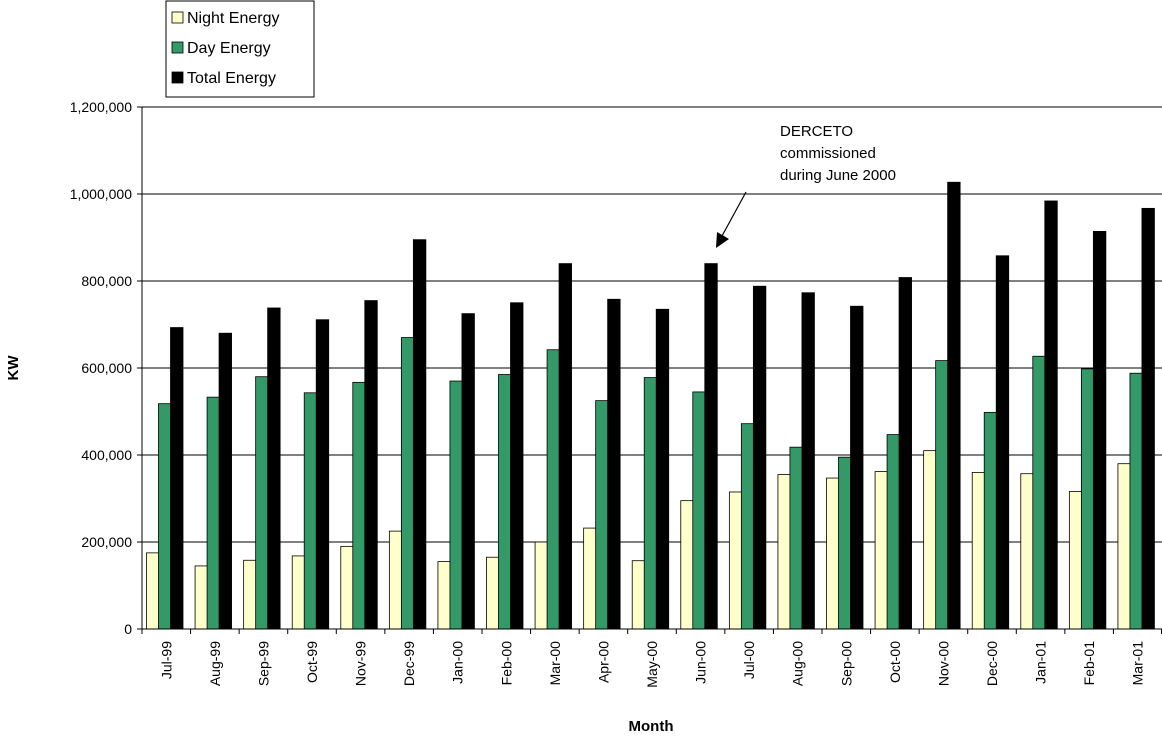 The height and width of the screenshot is (736, 1162). Describe the element at coordinates (722, 240) in the screenshot. I see `arrowhead-icon` at that location.